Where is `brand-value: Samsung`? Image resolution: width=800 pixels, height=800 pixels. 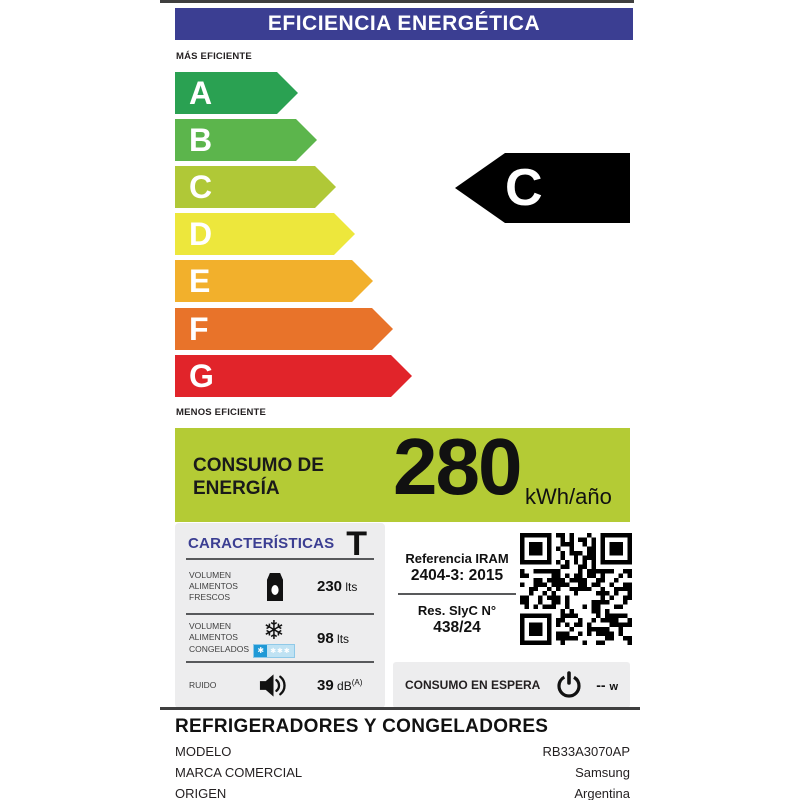 brand-value: Samsung is located at coordinates (602, 772).